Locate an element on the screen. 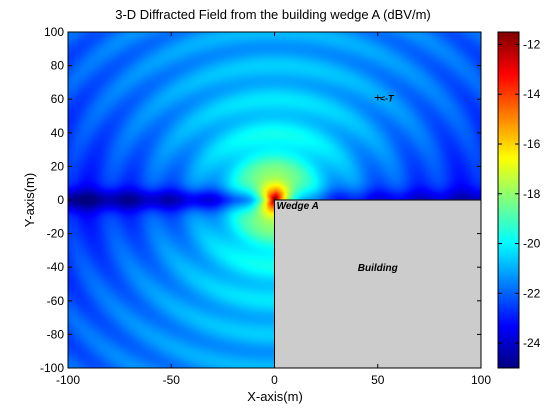 This screenshot has width=551, height=413. colorbar-tick-label: -24 is located at coordinates (532, 343).